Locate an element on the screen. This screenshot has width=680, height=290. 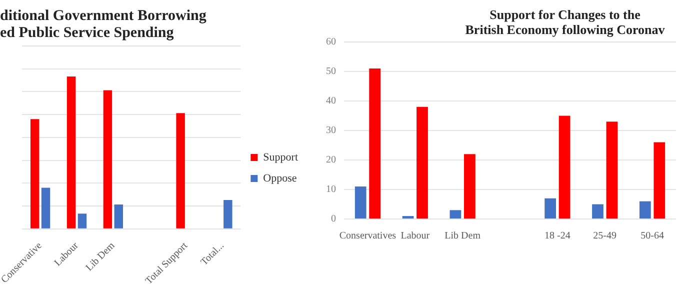
chart-title: ditional Government Borrowing ed Public Service Spending is located at coordinates (104, 25).